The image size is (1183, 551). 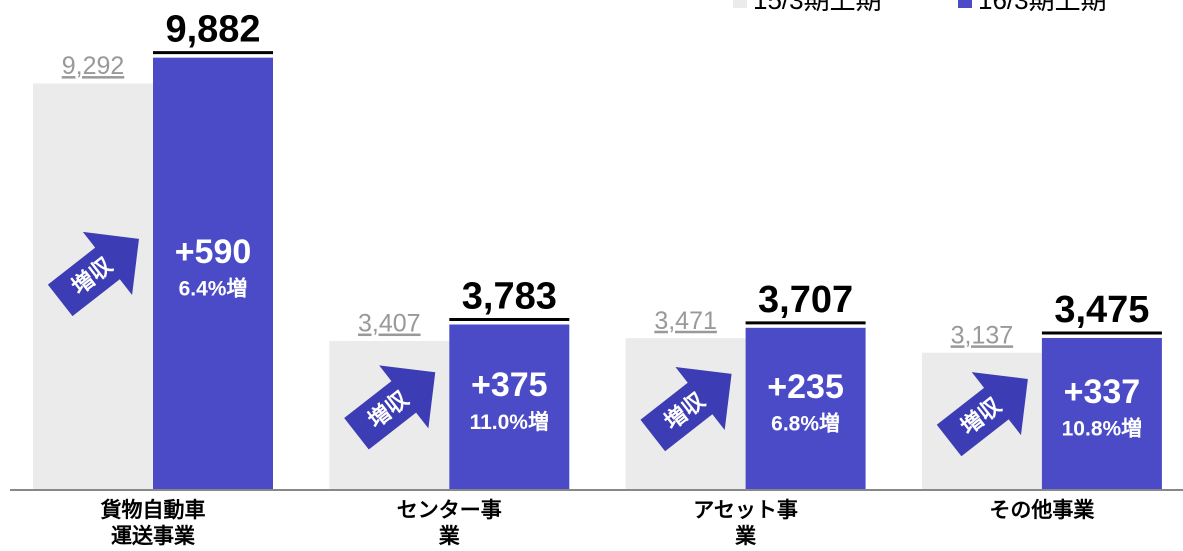 I want to click on value-label: 9,292, so click(x=93, y=66).